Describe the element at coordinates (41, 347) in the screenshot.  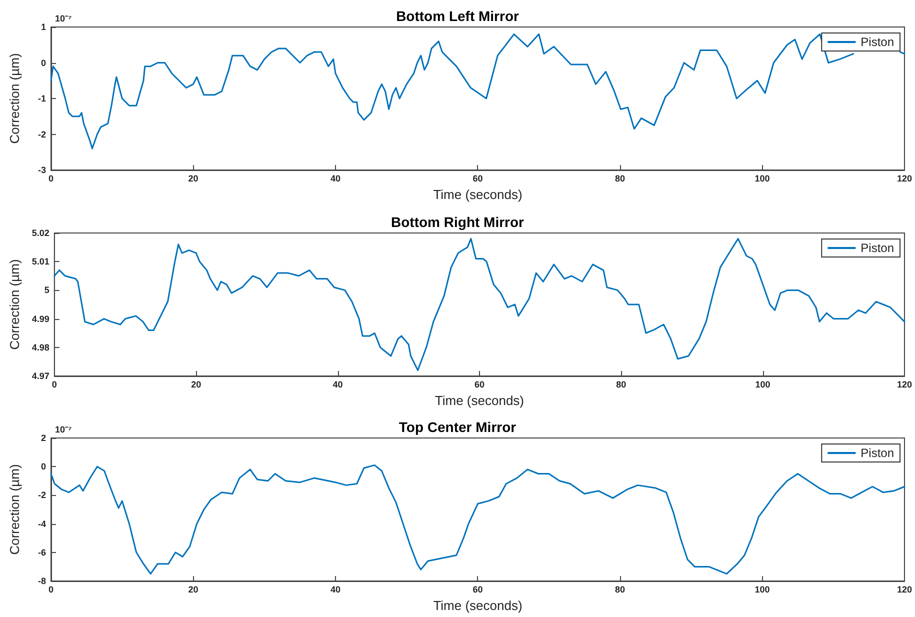
I see `y-tick-label: 4.98` at that location.